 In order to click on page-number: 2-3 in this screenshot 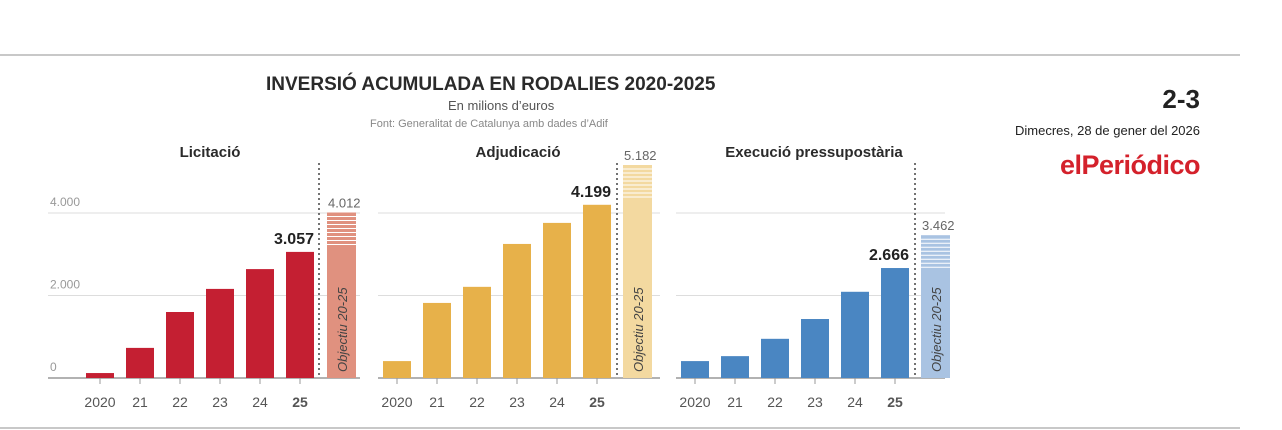, I will do `click(1181, 99)`.